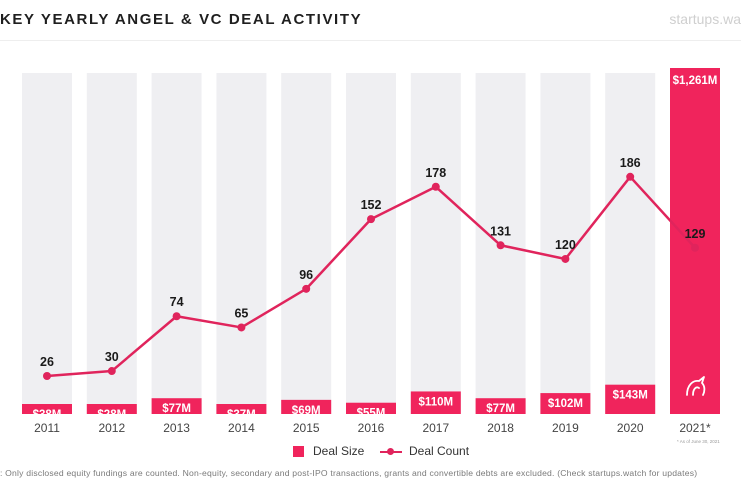  I want to click on deal-count-label: 65, so click(241, 313).